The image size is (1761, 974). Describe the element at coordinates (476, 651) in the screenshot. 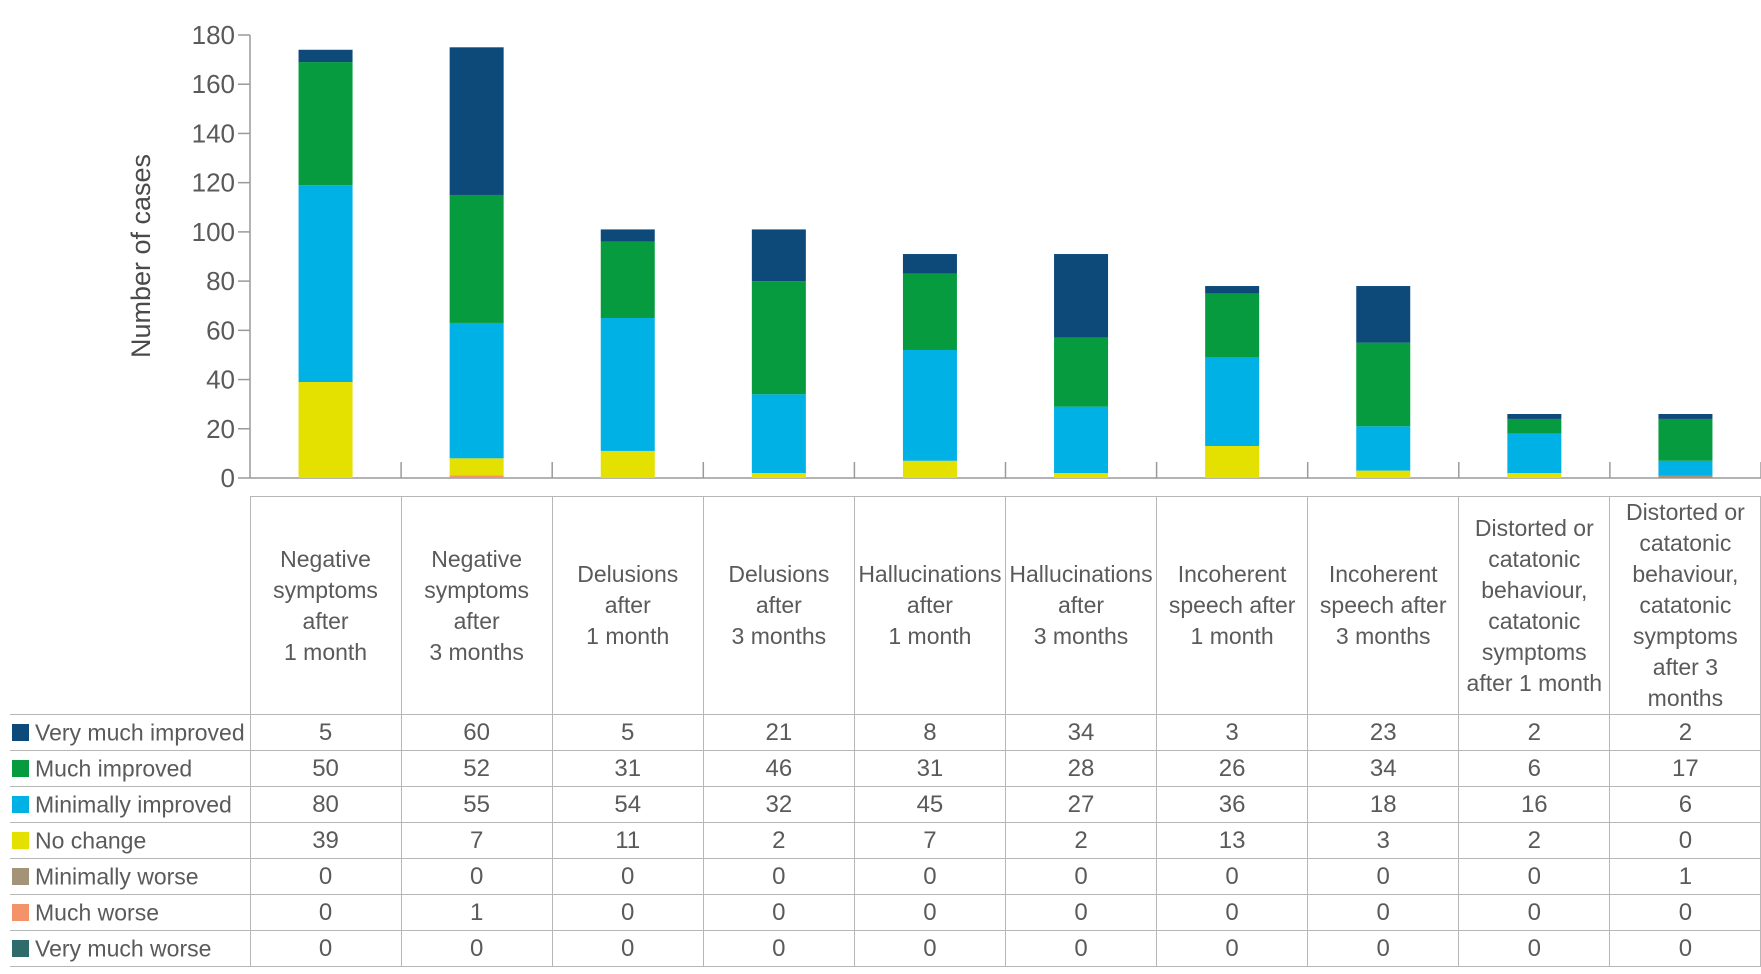

I see `category-header-line: 3 months` at that location.